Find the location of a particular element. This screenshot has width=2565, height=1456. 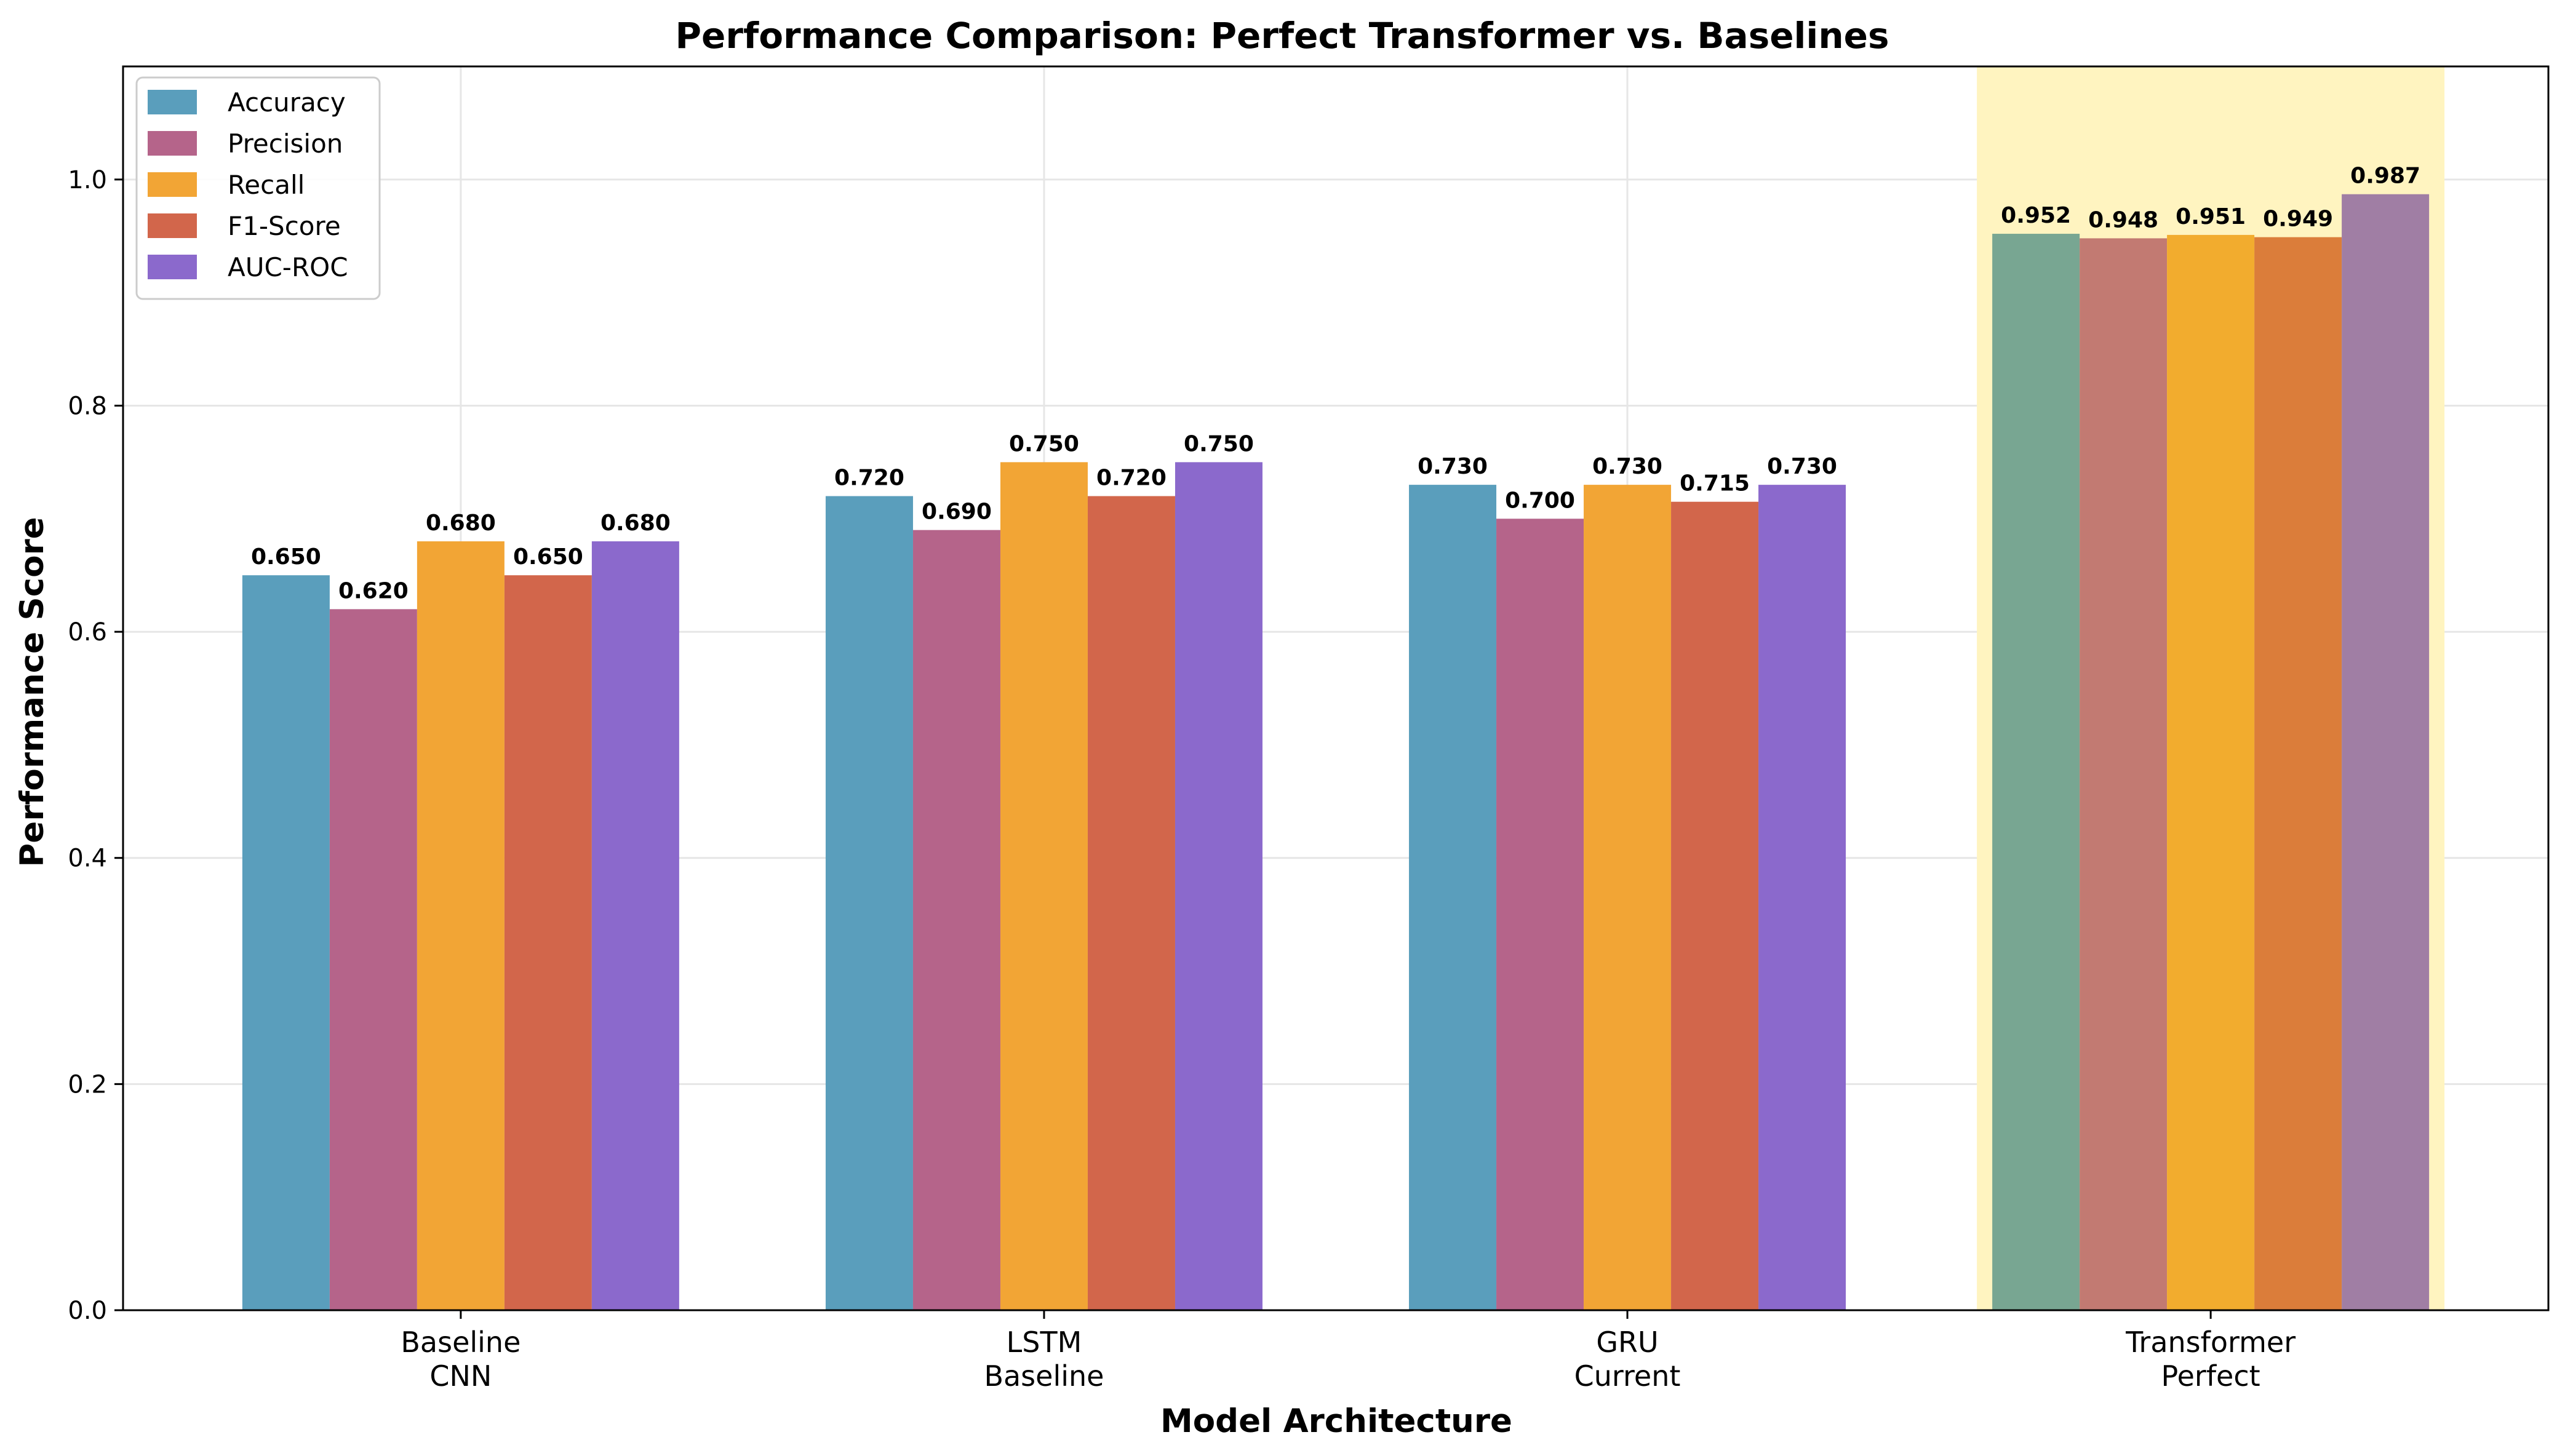

legend-label: AUC-ROC is located at coordinates (288, 267).